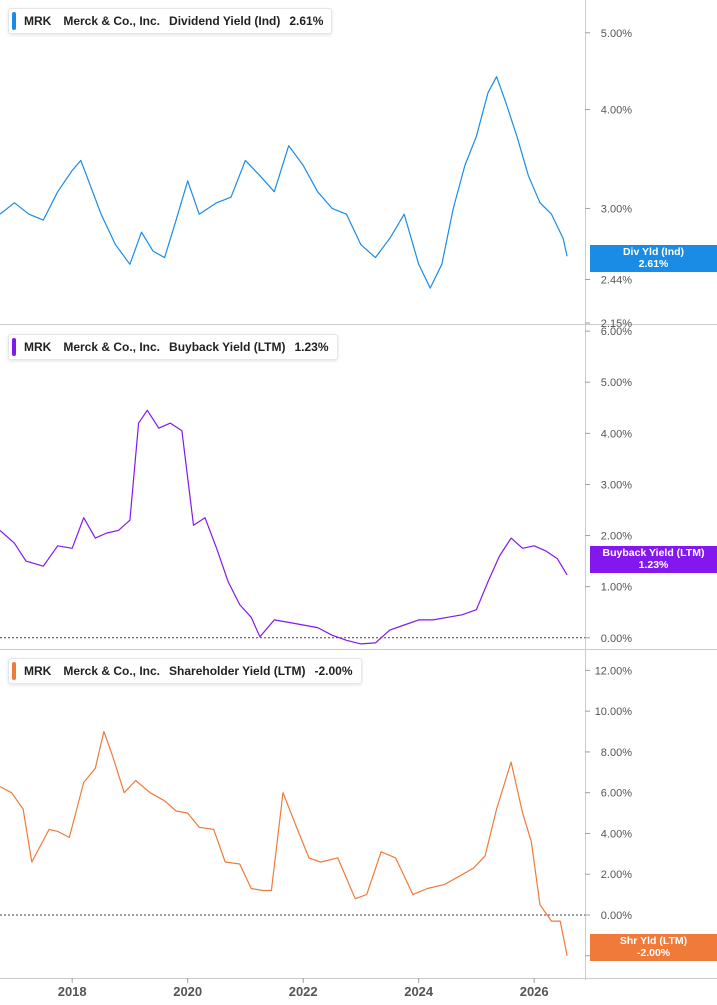 The height and width of the screenshot is (1005, 717). Describe the element at coordinates (614, 712) in the screenshot. I see `y-tick-label: 10.00%` at that location.